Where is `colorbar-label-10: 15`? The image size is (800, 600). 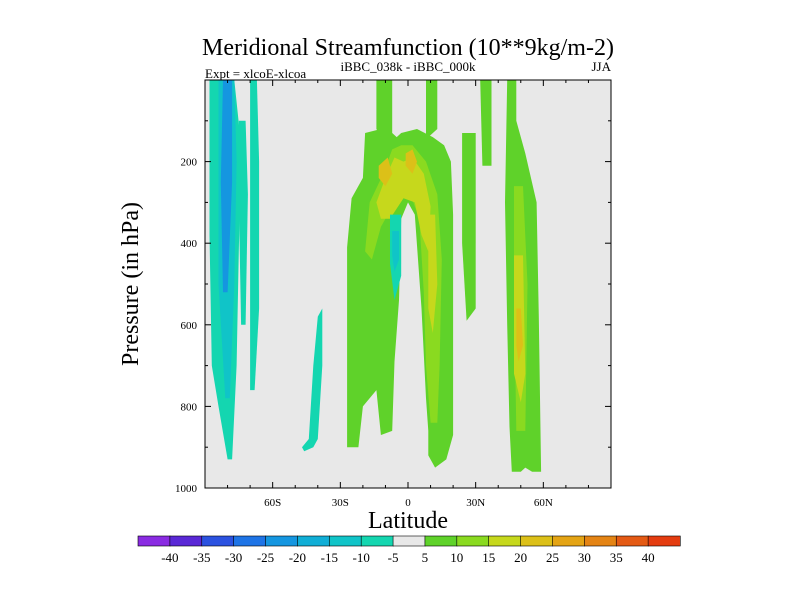
colorbar-label-10: 15 is located at coordinates (488, 557).